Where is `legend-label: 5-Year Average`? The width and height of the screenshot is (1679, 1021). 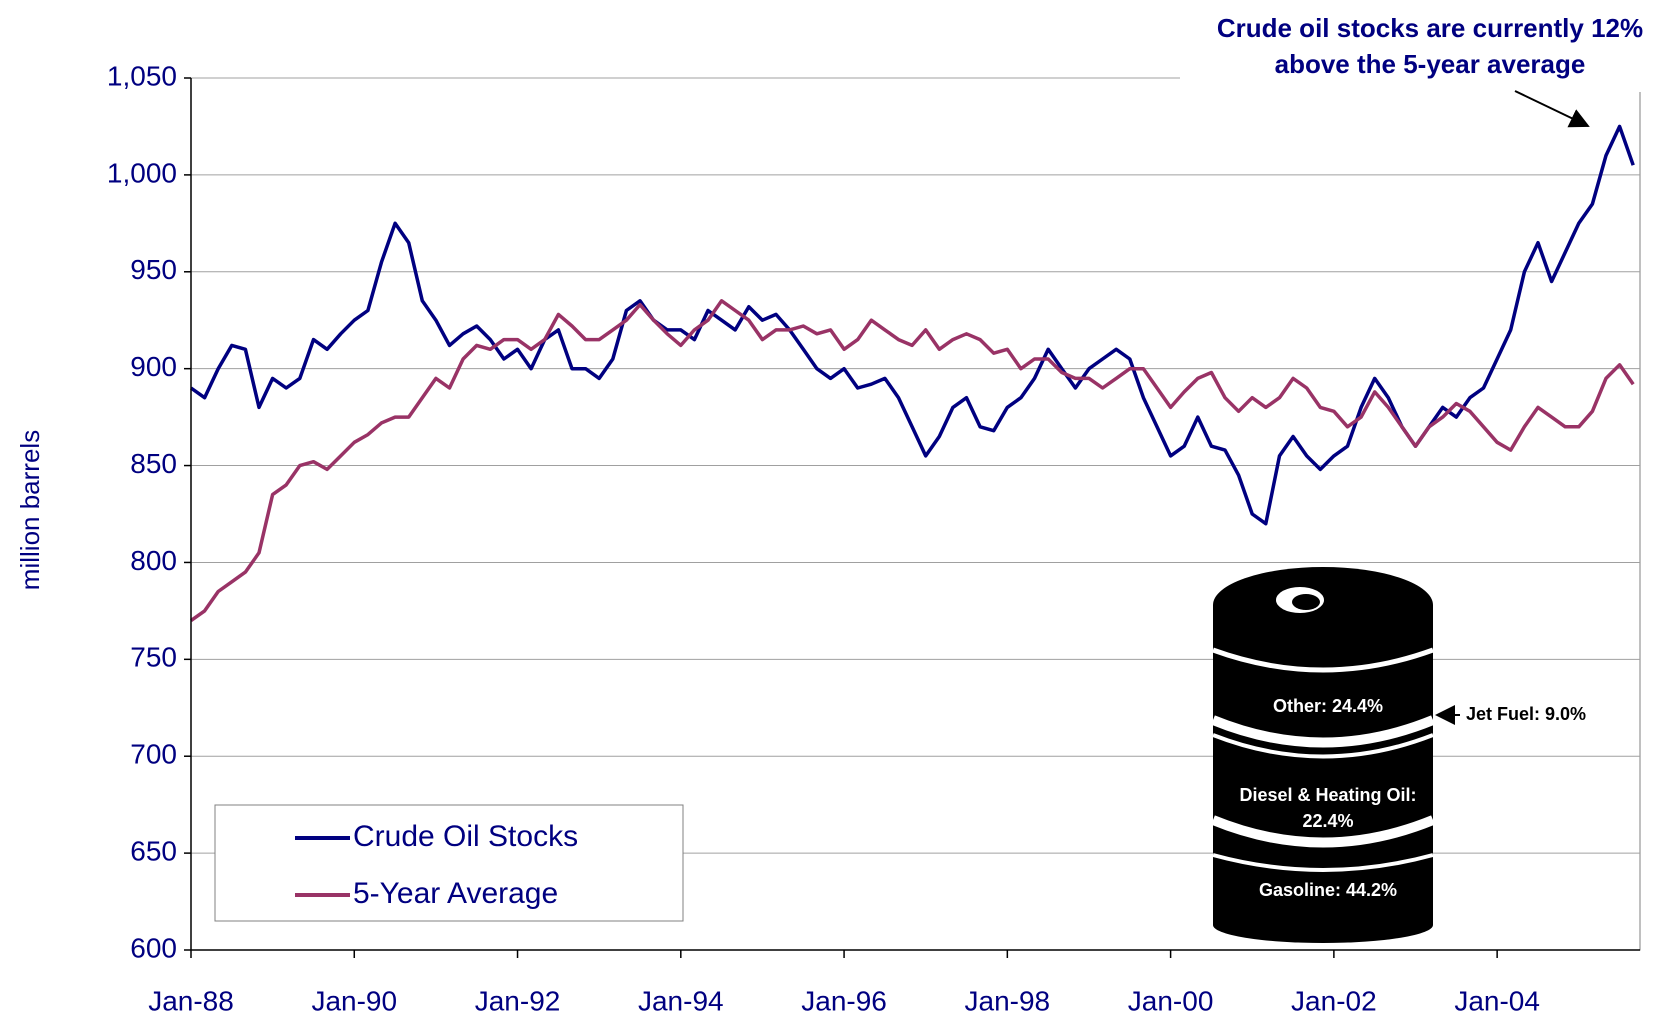 legend-label: 5-Year Average is located at coordinates (455, 893).